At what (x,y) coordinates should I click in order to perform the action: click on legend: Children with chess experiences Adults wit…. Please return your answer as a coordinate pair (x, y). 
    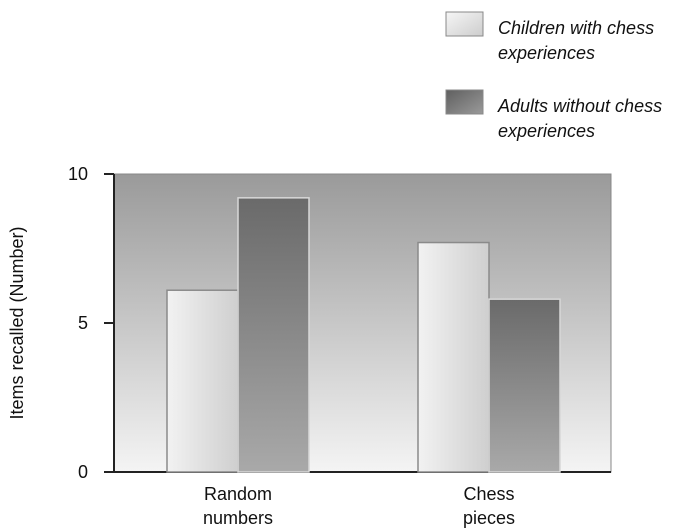
    Looking at the image, I should click on (553, 76).